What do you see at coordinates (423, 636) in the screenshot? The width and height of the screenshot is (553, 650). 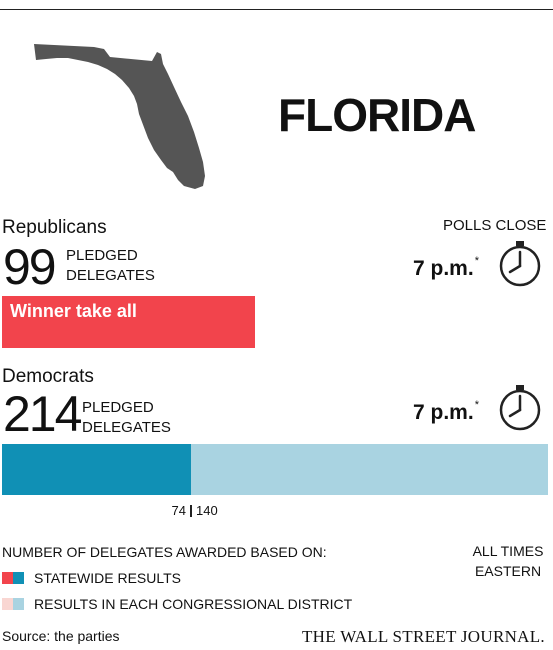 I see `publication-logo: THE WALL STREET JOURNAL.` at bounding box center [423, 636].